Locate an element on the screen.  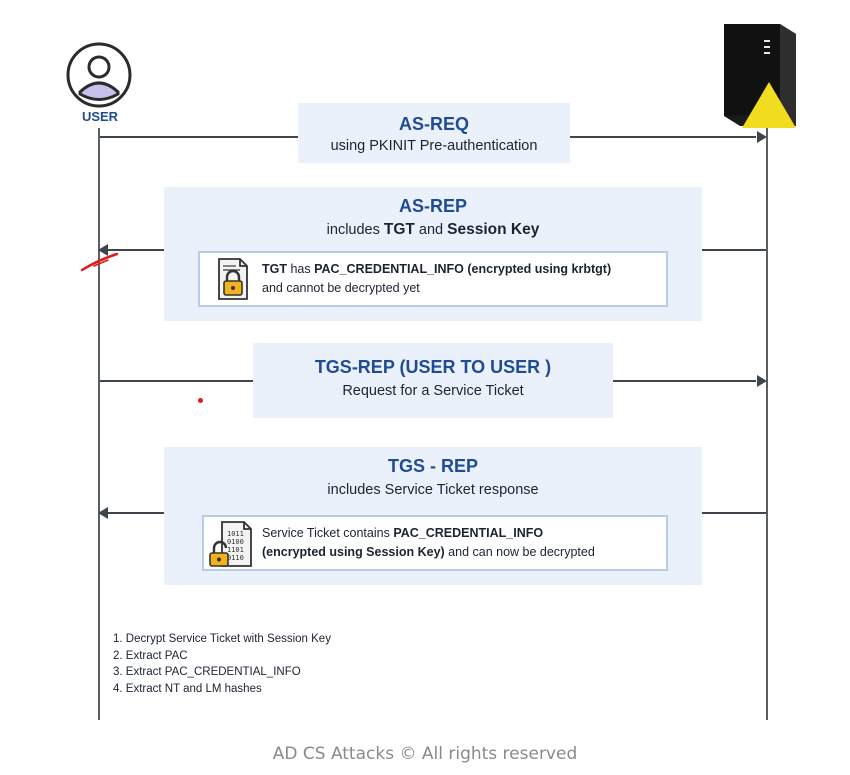
svg-text: 0110 is located at coordinates (235, 558).